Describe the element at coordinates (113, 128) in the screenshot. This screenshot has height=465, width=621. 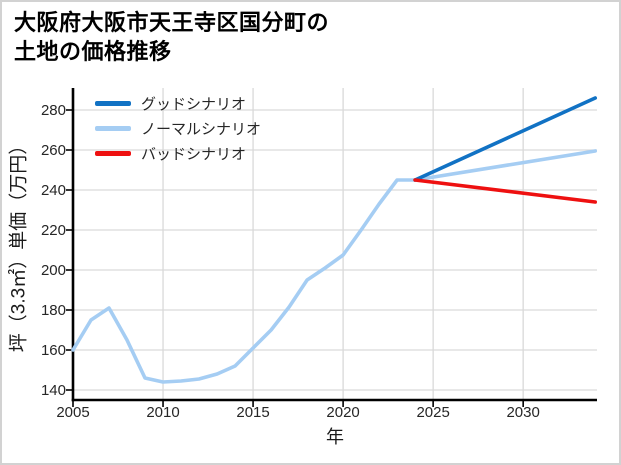
I see `legend-line-normal-scenario-icon` at that location.